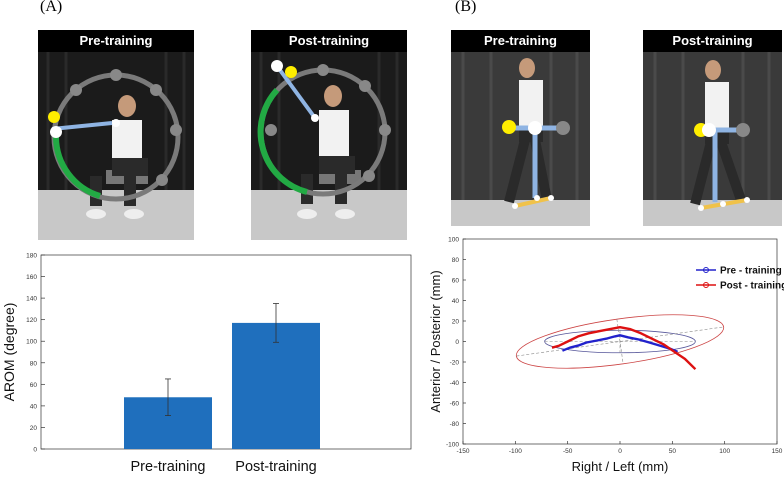 Image resolution: width=784 pixels, height=478 pixels. Describe the element at coordinates (455, 424) in the screenshot. I see `y-tick-label: -80` at that location.